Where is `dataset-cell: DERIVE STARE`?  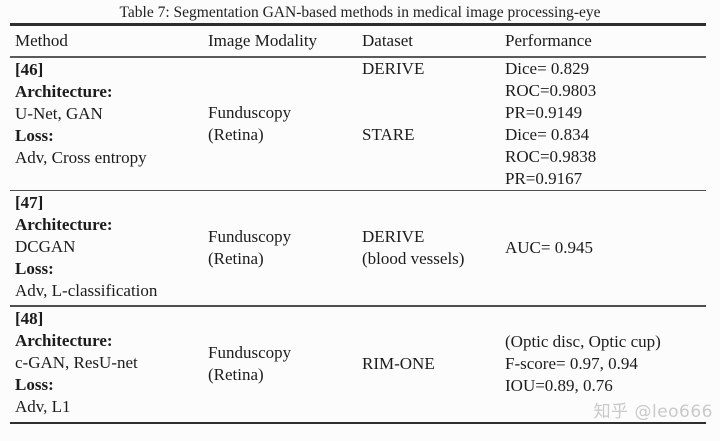
dataset-cell: DERIVE STARE is located at coordinates (428, 124).